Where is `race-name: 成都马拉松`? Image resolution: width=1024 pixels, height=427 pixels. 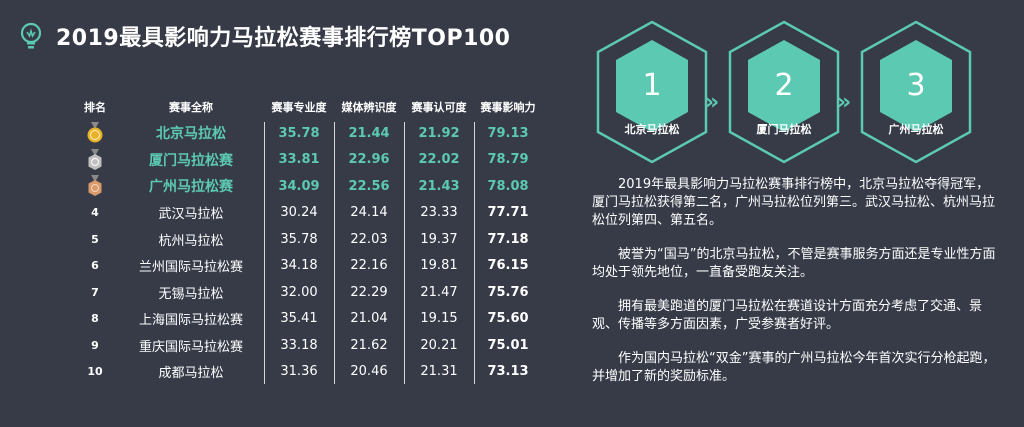 race-name: 成都马拉松 is located at coordinates (191, 374).